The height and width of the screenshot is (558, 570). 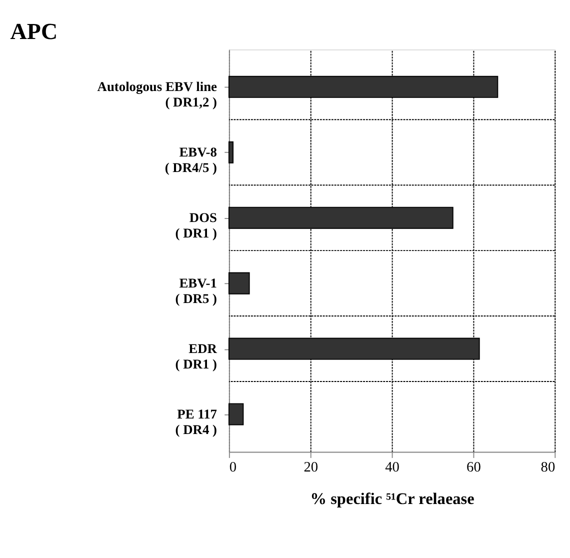 I want to click on x-tick-label: 0, so click(x=233, y=467).